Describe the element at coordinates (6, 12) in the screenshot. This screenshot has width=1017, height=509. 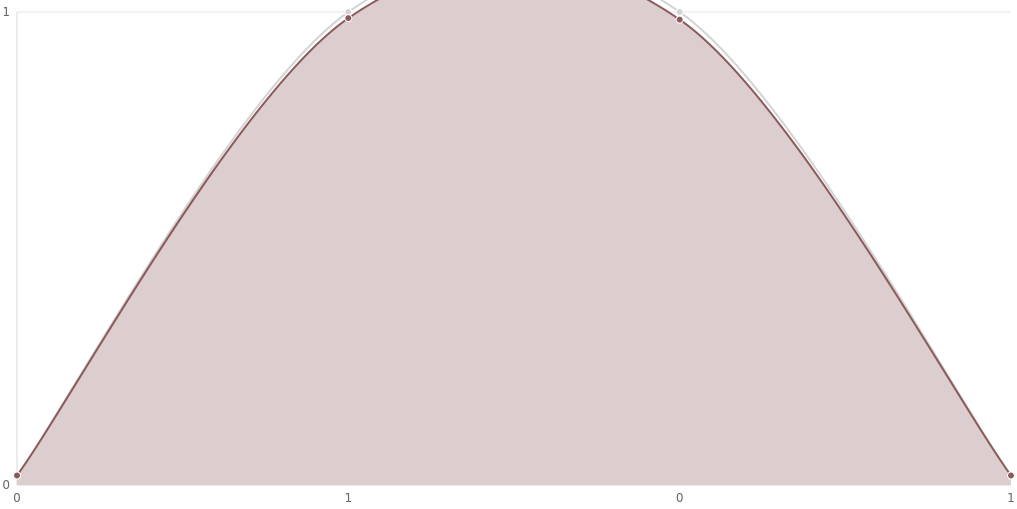
I see `y-tick-label: 1` at that location.